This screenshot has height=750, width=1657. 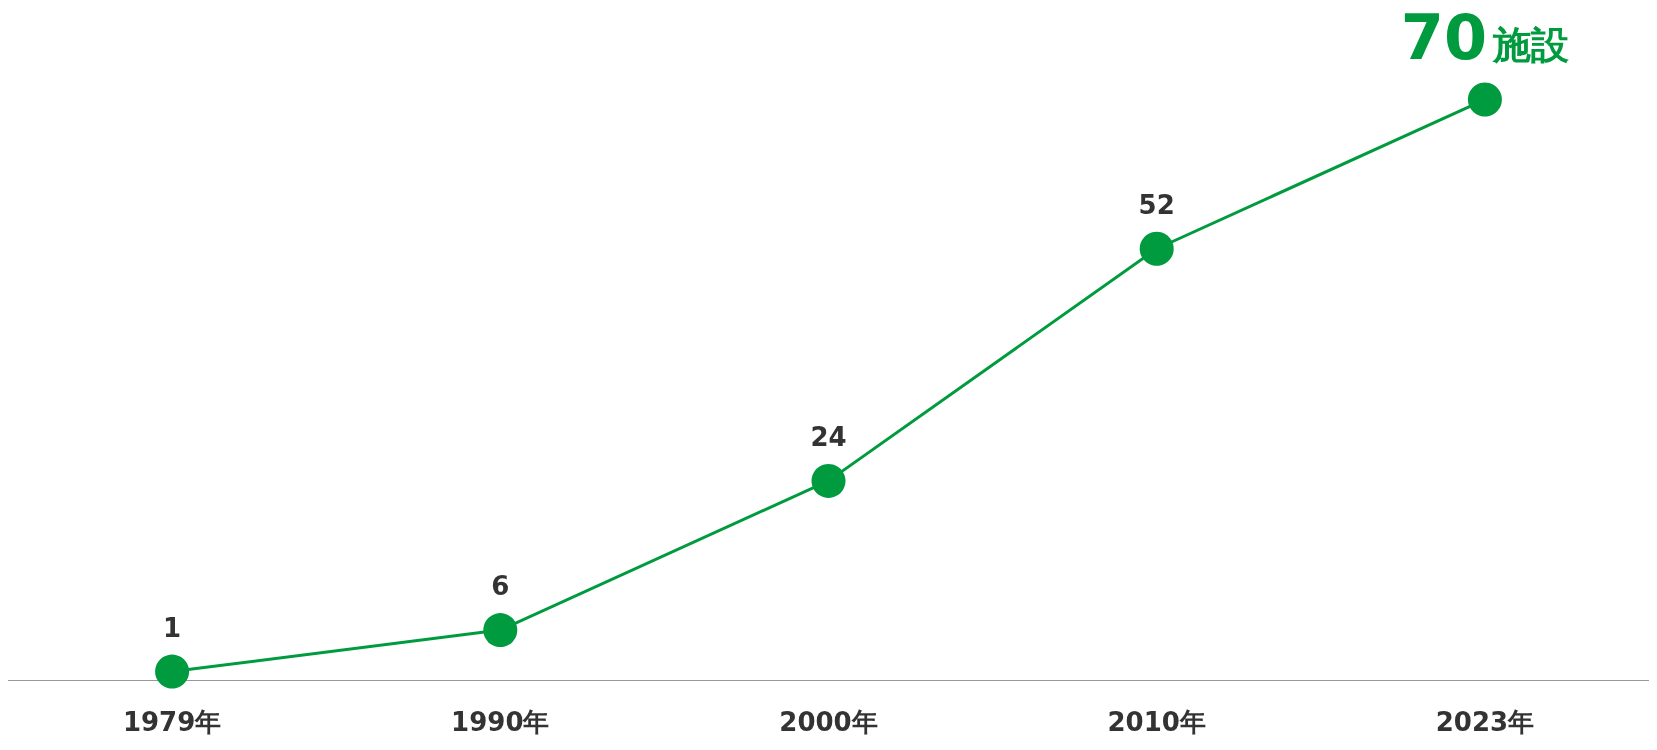 I want to click on data-label: 6, so click(x=500, y=586).